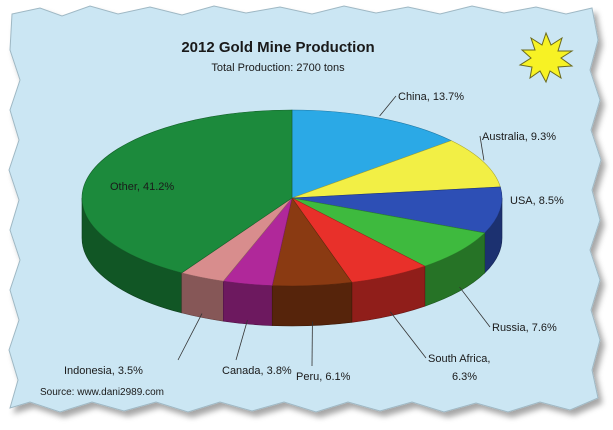 The width and height of the screenshot is (613, 430). I want to click on leader-line-south-africa, so click(408, 335).